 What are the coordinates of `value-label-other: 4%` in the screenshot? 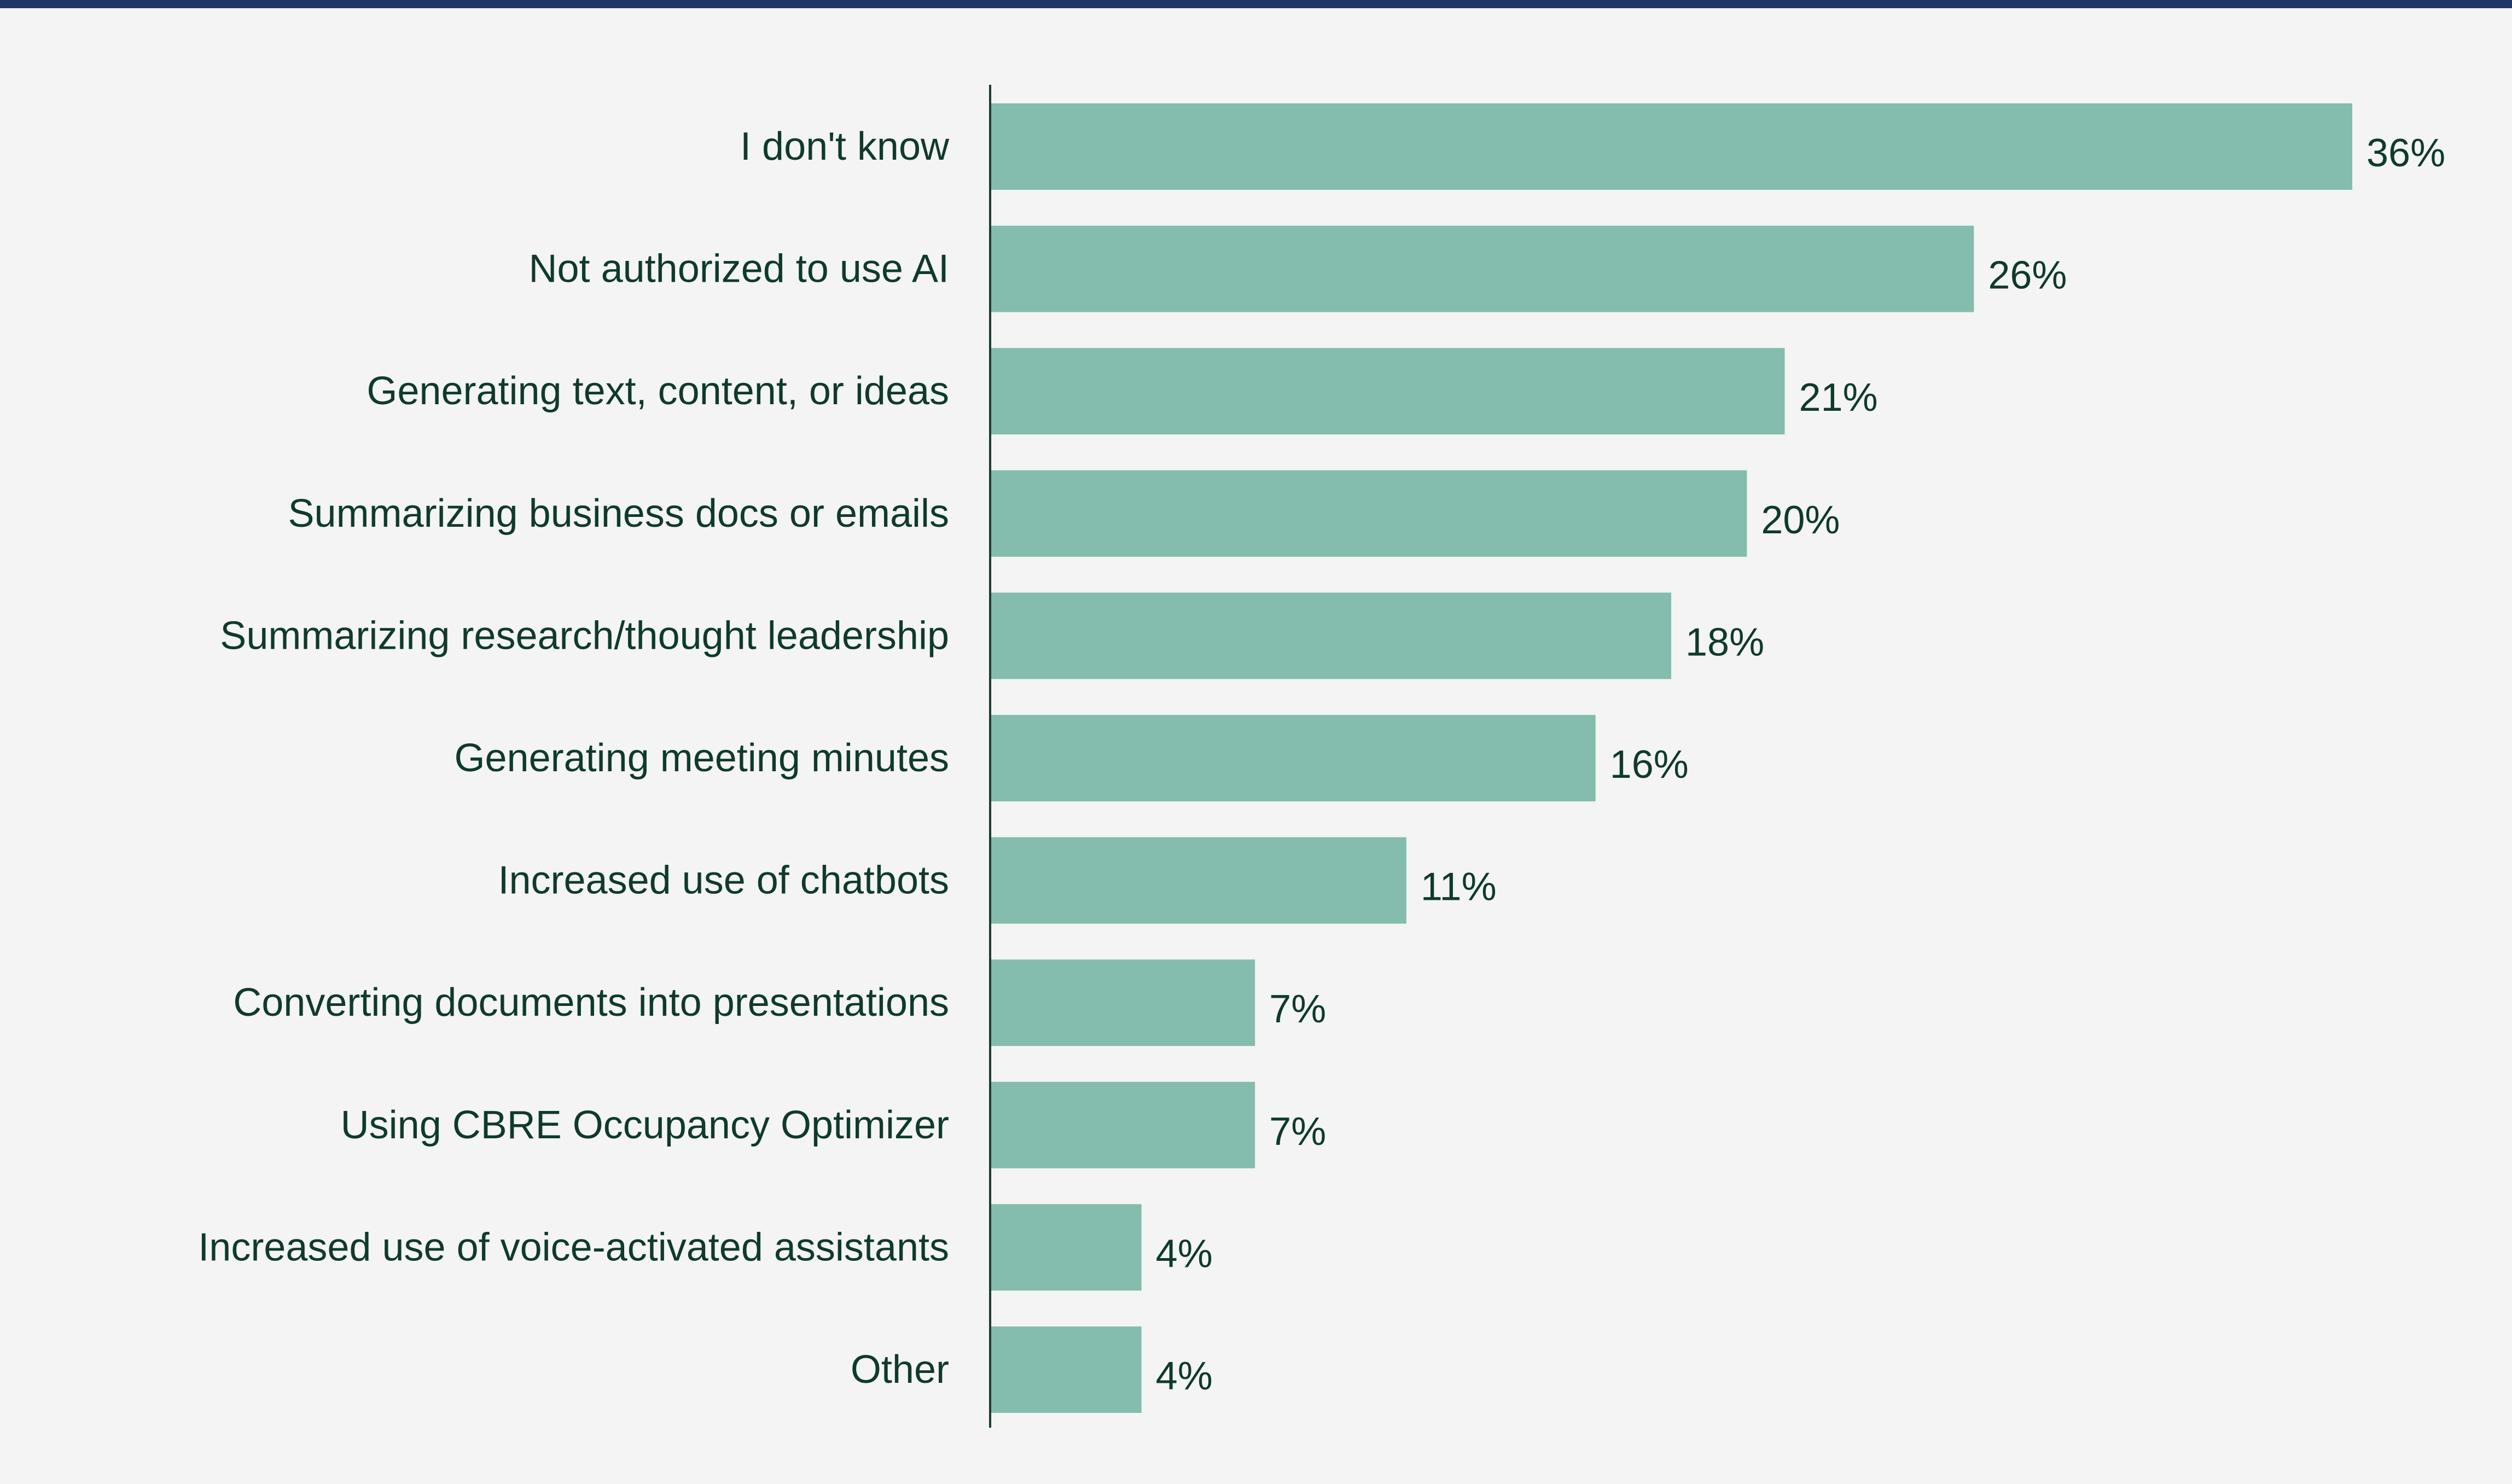 It's located at (1184, 1376).